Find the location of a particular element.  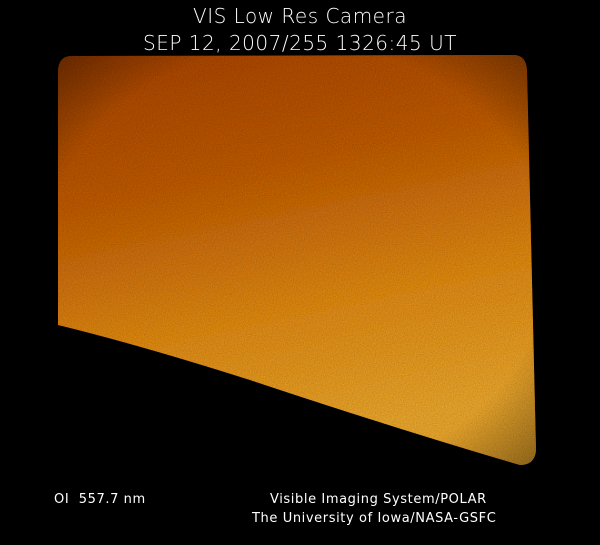

credit-line-1: Visible Imaging System/POLAR is located at coordinates (378, 499).